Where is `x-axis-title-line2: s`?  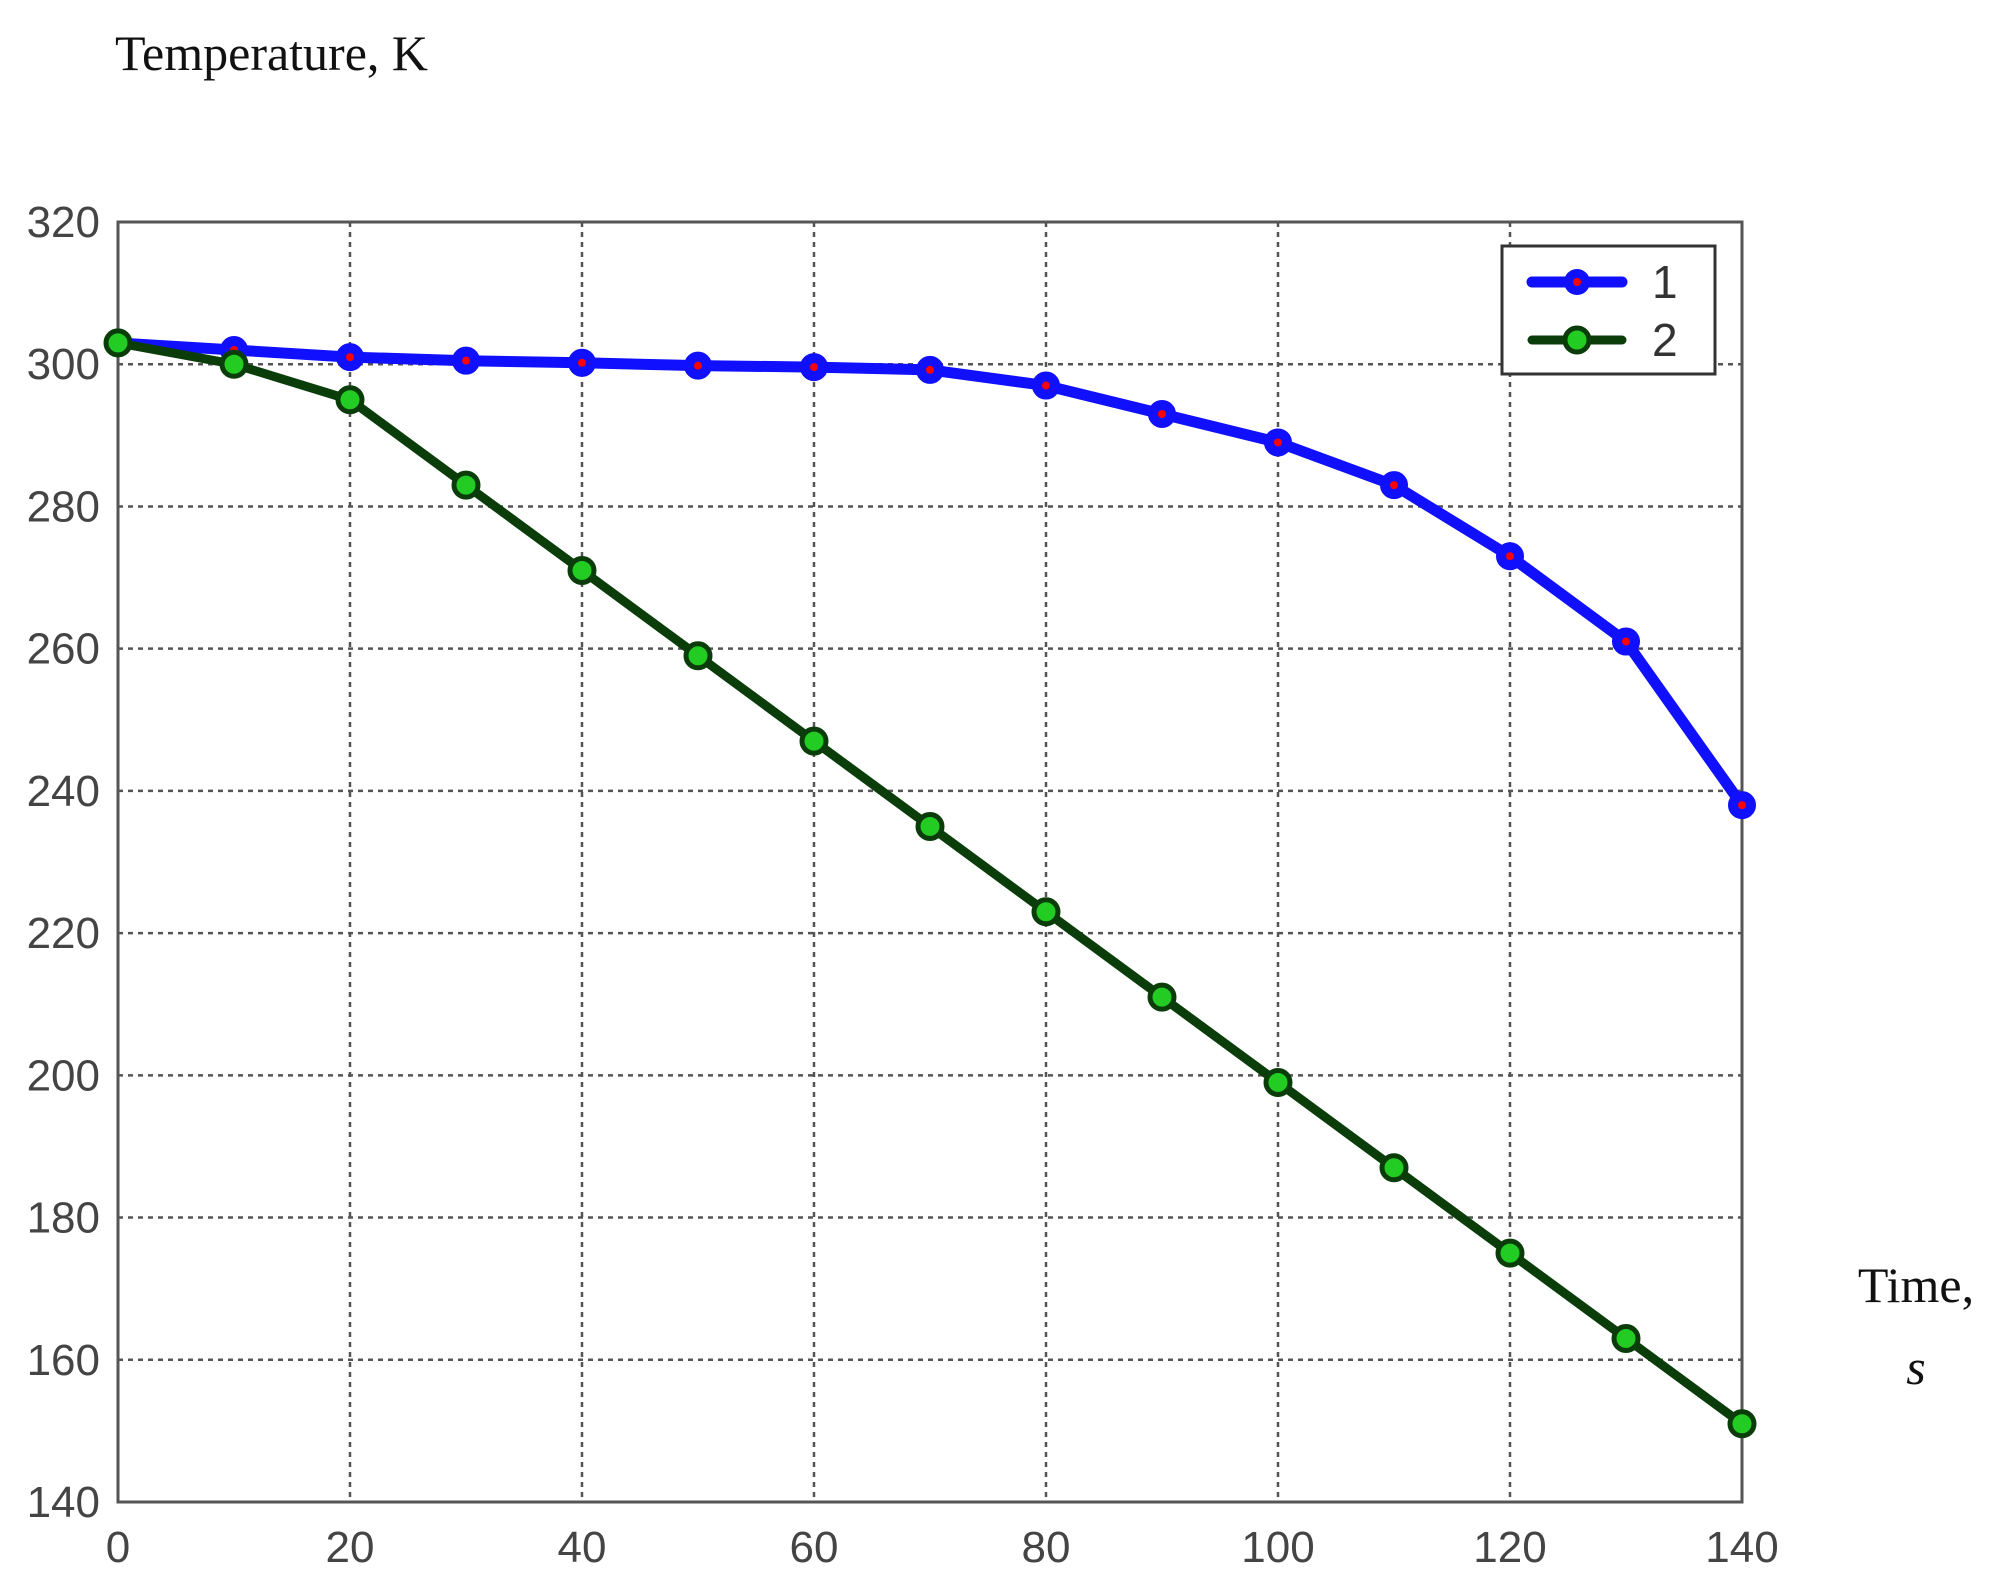
x-axis-title-line2: s is located at coordinates (1915, 1367).